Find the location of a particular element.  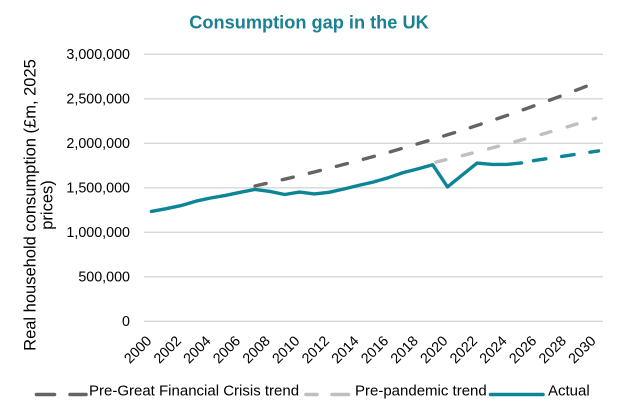

svg-text: 2,000,000 is located at coordinates (98, 144).